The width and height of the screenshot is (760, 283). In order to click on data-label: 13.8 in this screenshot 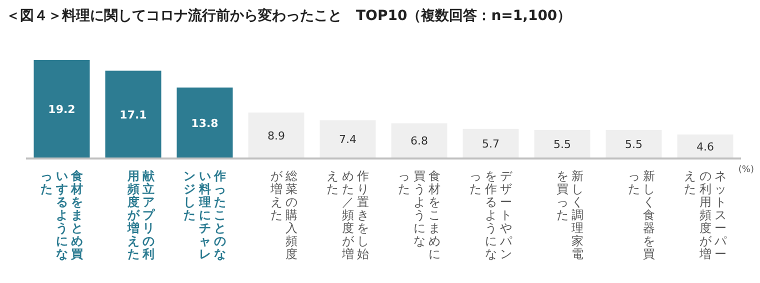, I will do `click(204, 123)`.